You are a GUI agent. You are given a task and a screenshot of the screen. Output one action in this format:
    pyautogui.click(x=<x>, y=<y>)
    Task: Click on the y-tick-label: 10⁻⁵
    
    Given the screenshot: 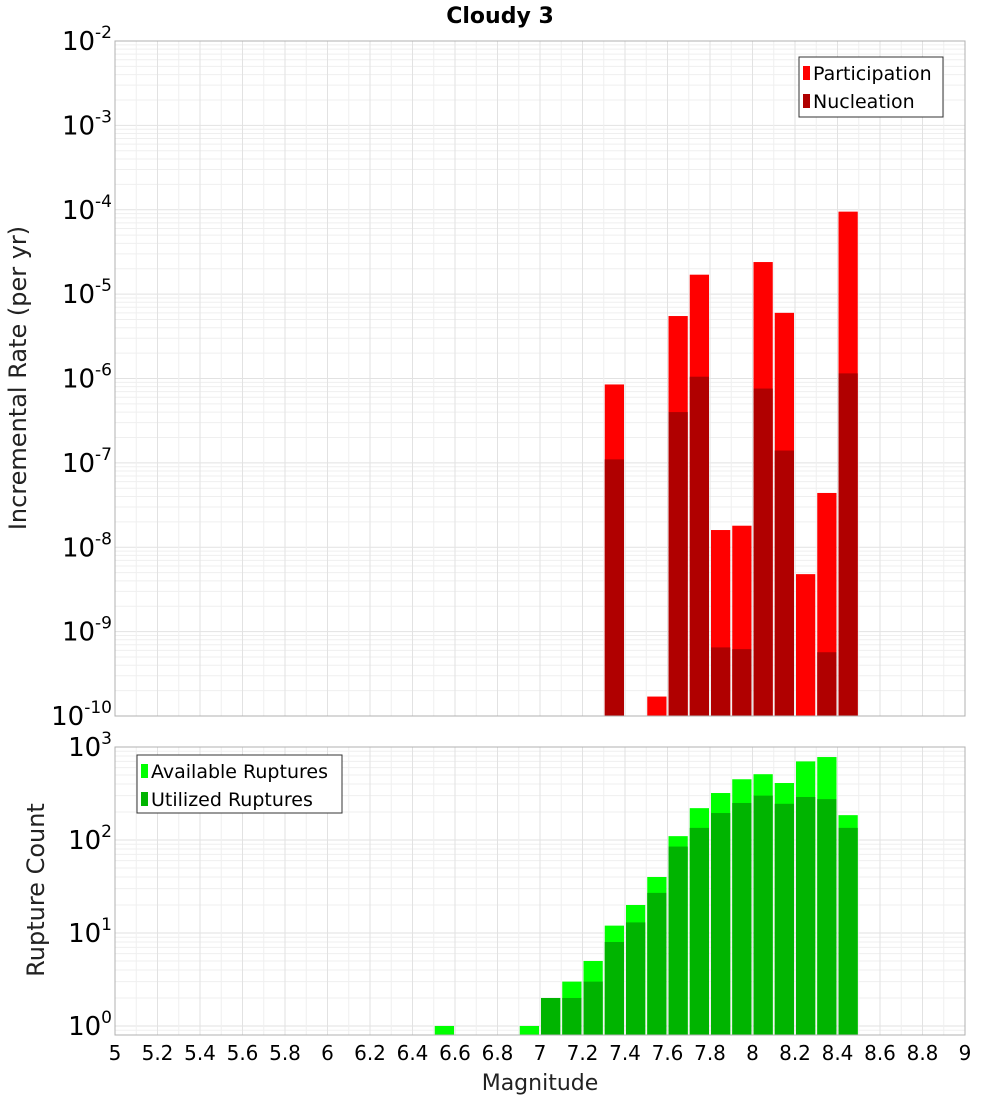 What is the action you would take?
    pyautogui.click(x=87, y=293)
    